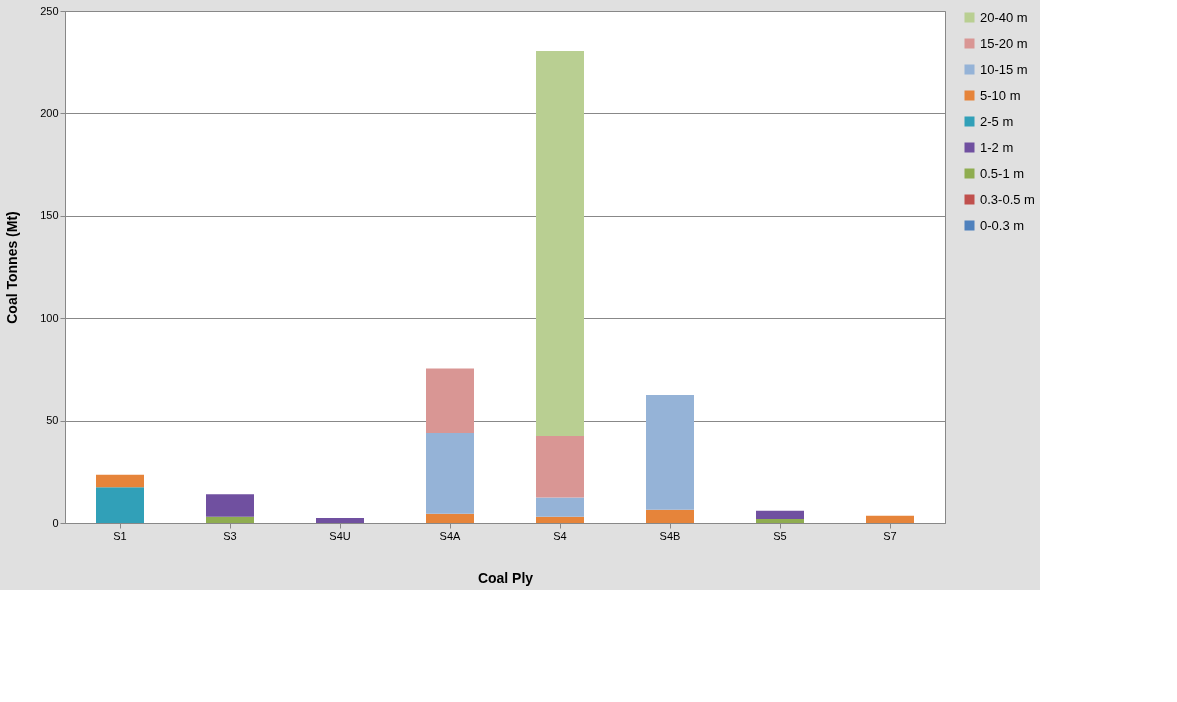 The image size is (1177, 702). I want to click on y-tick-label: 0, so click(55, 522).